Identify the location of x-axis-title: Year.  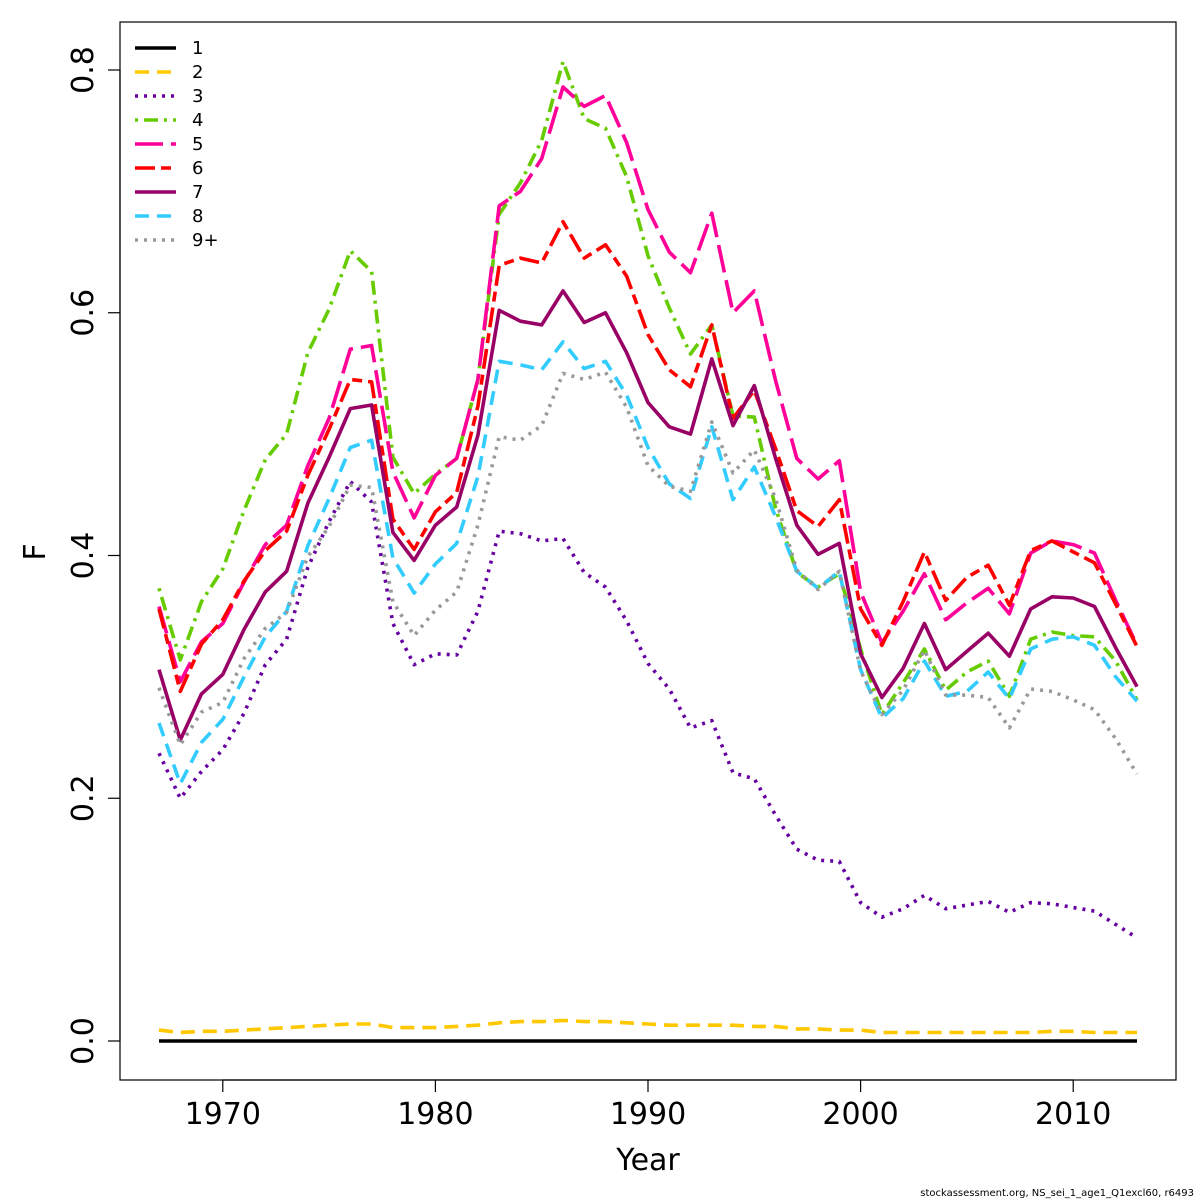
(647, 1160).